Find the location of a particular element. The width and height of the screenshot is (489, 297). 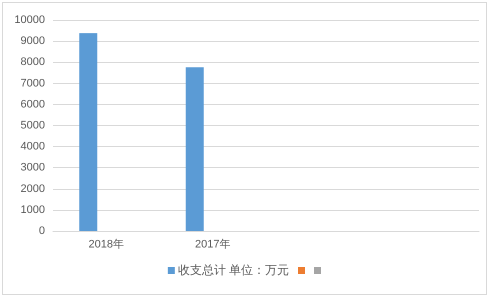

y-tick-label: 1000 is located at coordinates (32, 210).